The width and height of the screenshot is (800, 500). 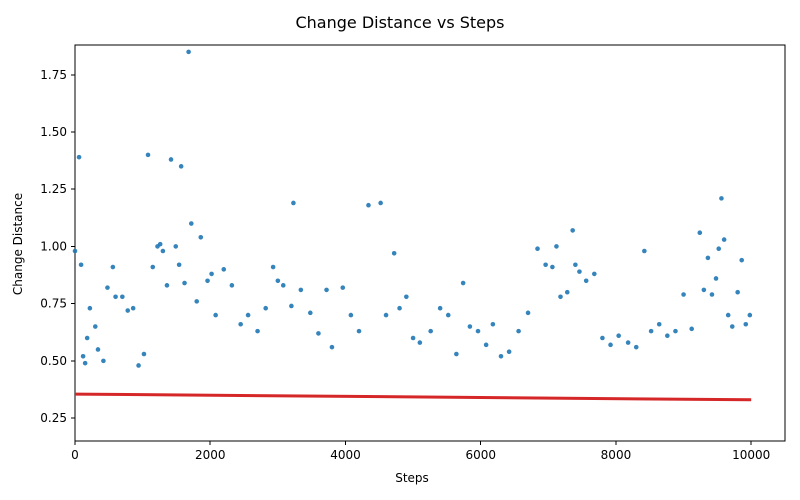 I want to click on trend-line, so click(x=413, y=397).